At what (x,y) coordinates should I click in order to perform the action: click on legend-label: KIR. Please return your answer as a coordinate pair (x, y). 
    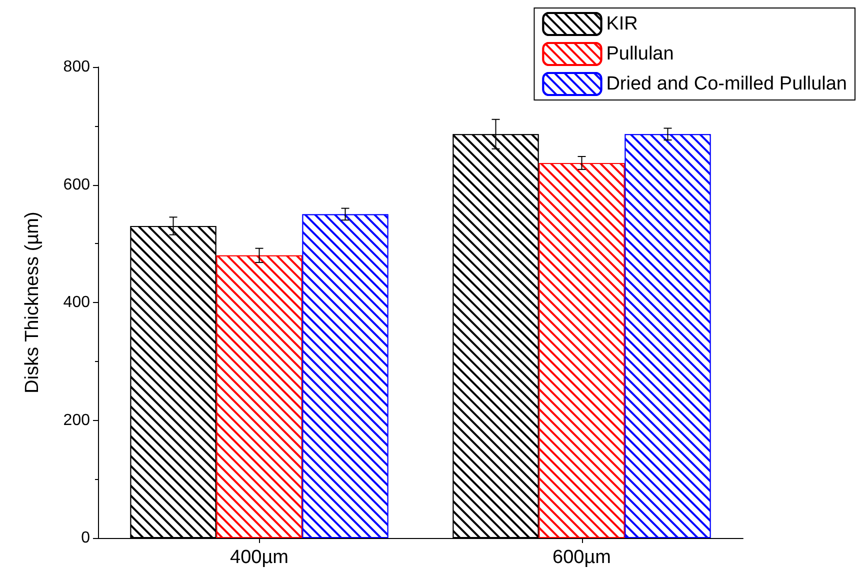
    Looking at the image, I should click on (622, 24).